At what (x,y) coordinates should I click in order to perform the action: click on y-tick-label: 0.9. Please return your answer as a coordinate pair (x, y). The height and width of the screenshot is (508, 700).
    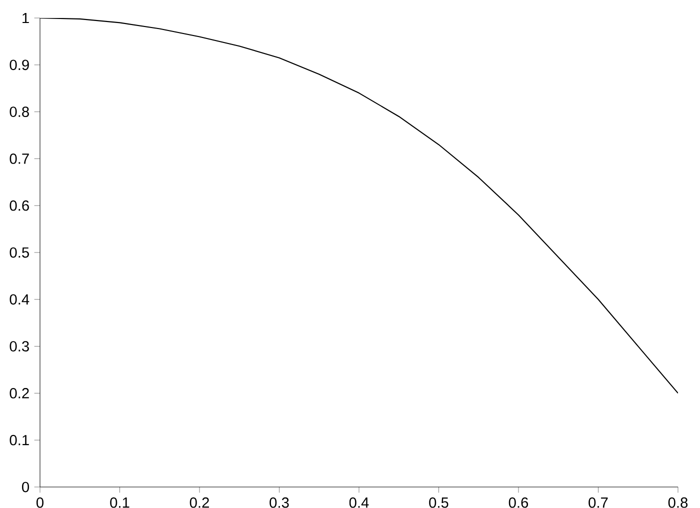
    Looking at the image, I should click on (19, 65).